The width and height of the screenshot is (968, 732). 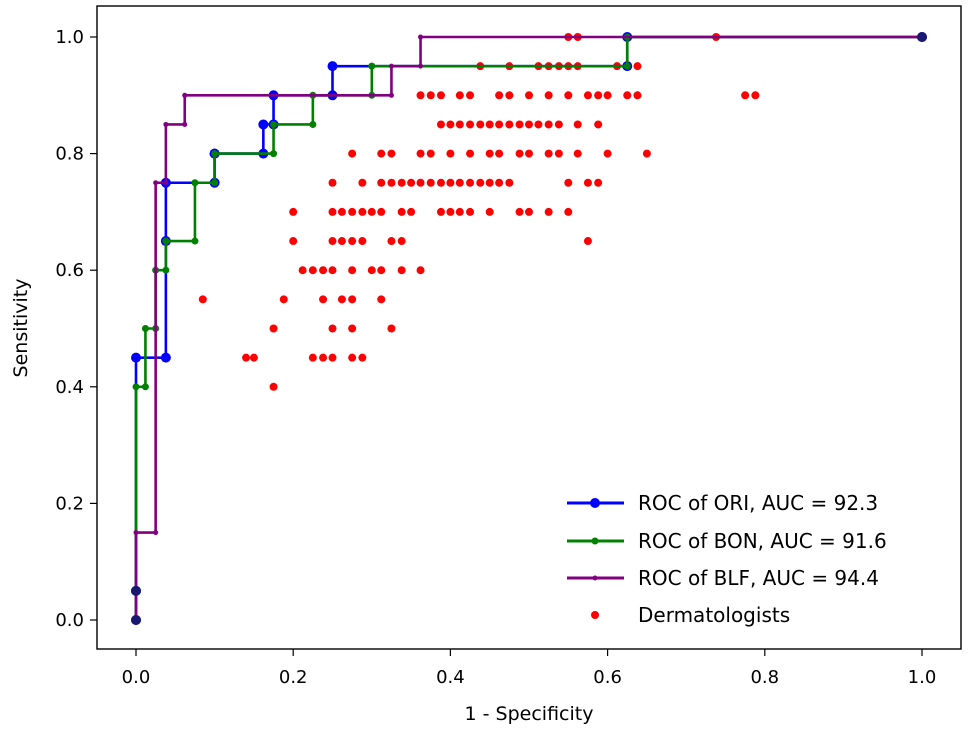 I want to click on legend-label-dermatologists: Dermatologists, so click(x=714, y=615).